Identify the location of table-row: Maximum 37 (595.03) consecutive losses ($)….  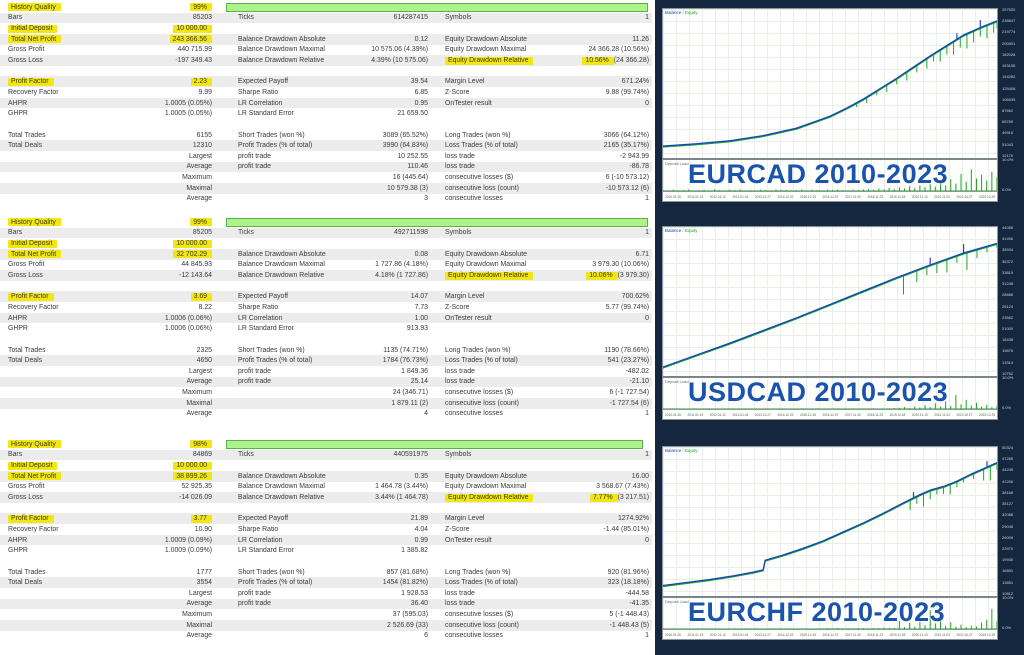
(326, 614).